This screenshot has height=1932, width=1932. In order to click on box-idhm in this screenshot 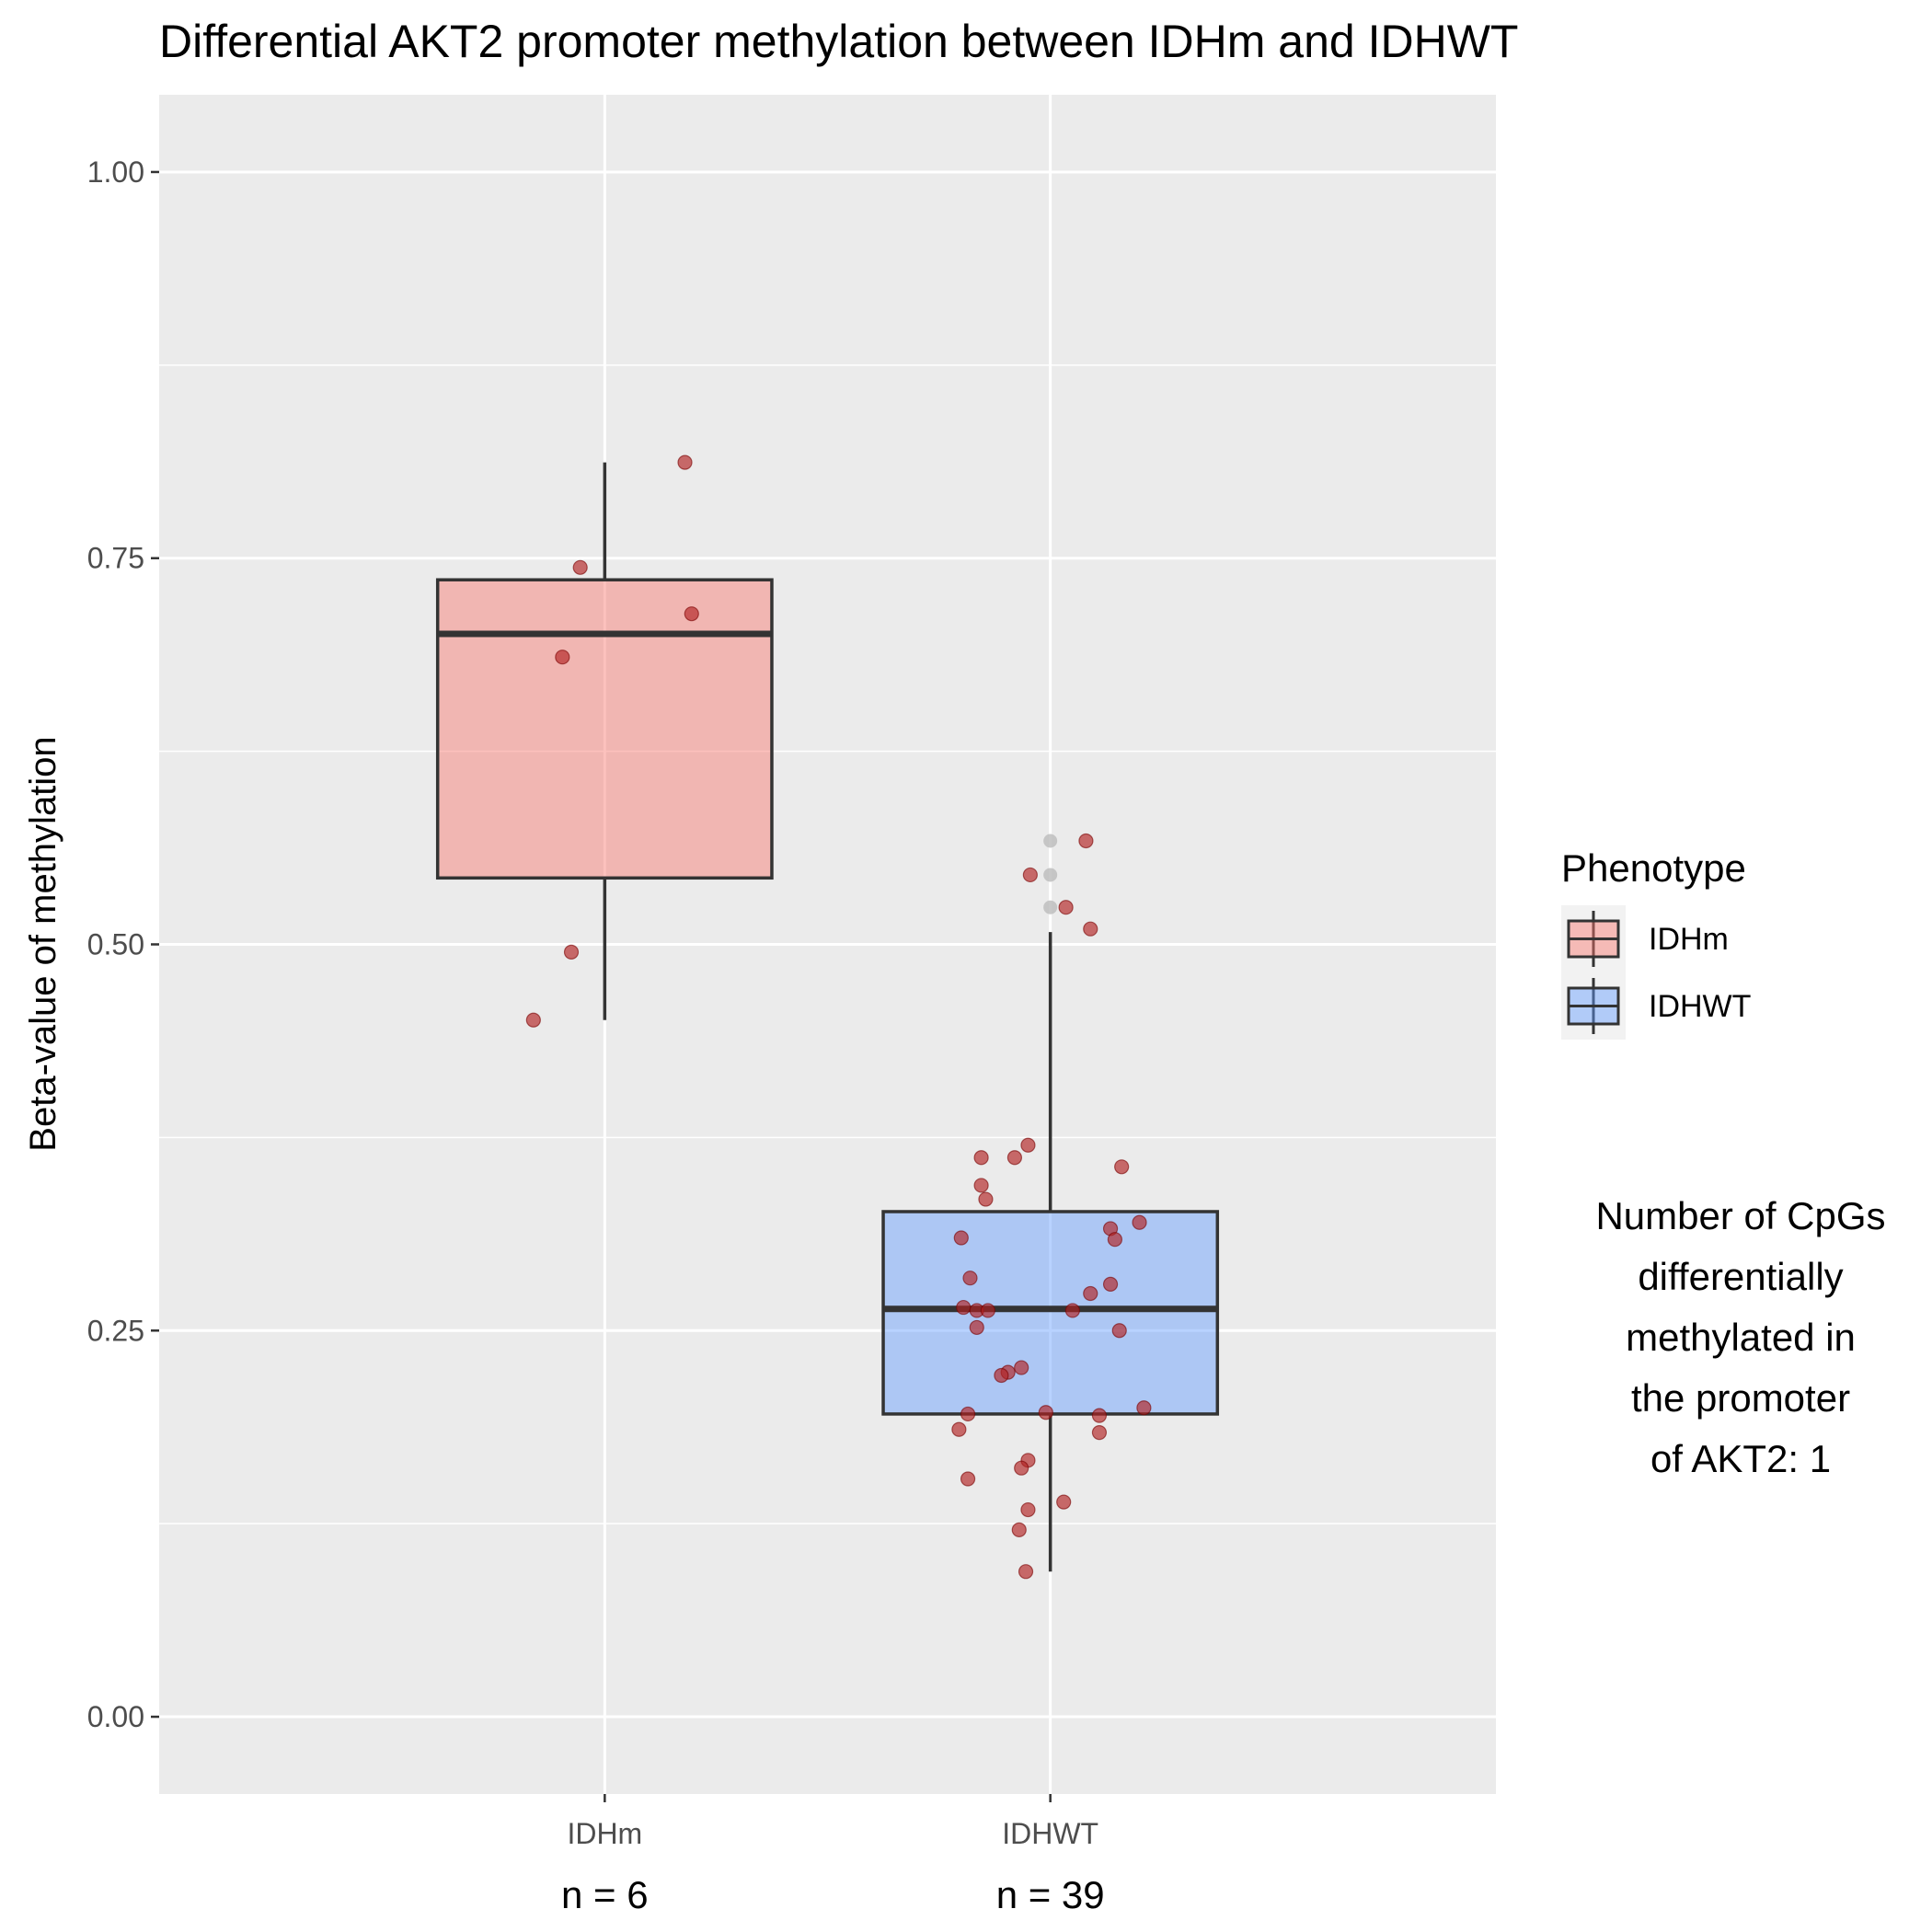, I will do `click(604, 741)`.